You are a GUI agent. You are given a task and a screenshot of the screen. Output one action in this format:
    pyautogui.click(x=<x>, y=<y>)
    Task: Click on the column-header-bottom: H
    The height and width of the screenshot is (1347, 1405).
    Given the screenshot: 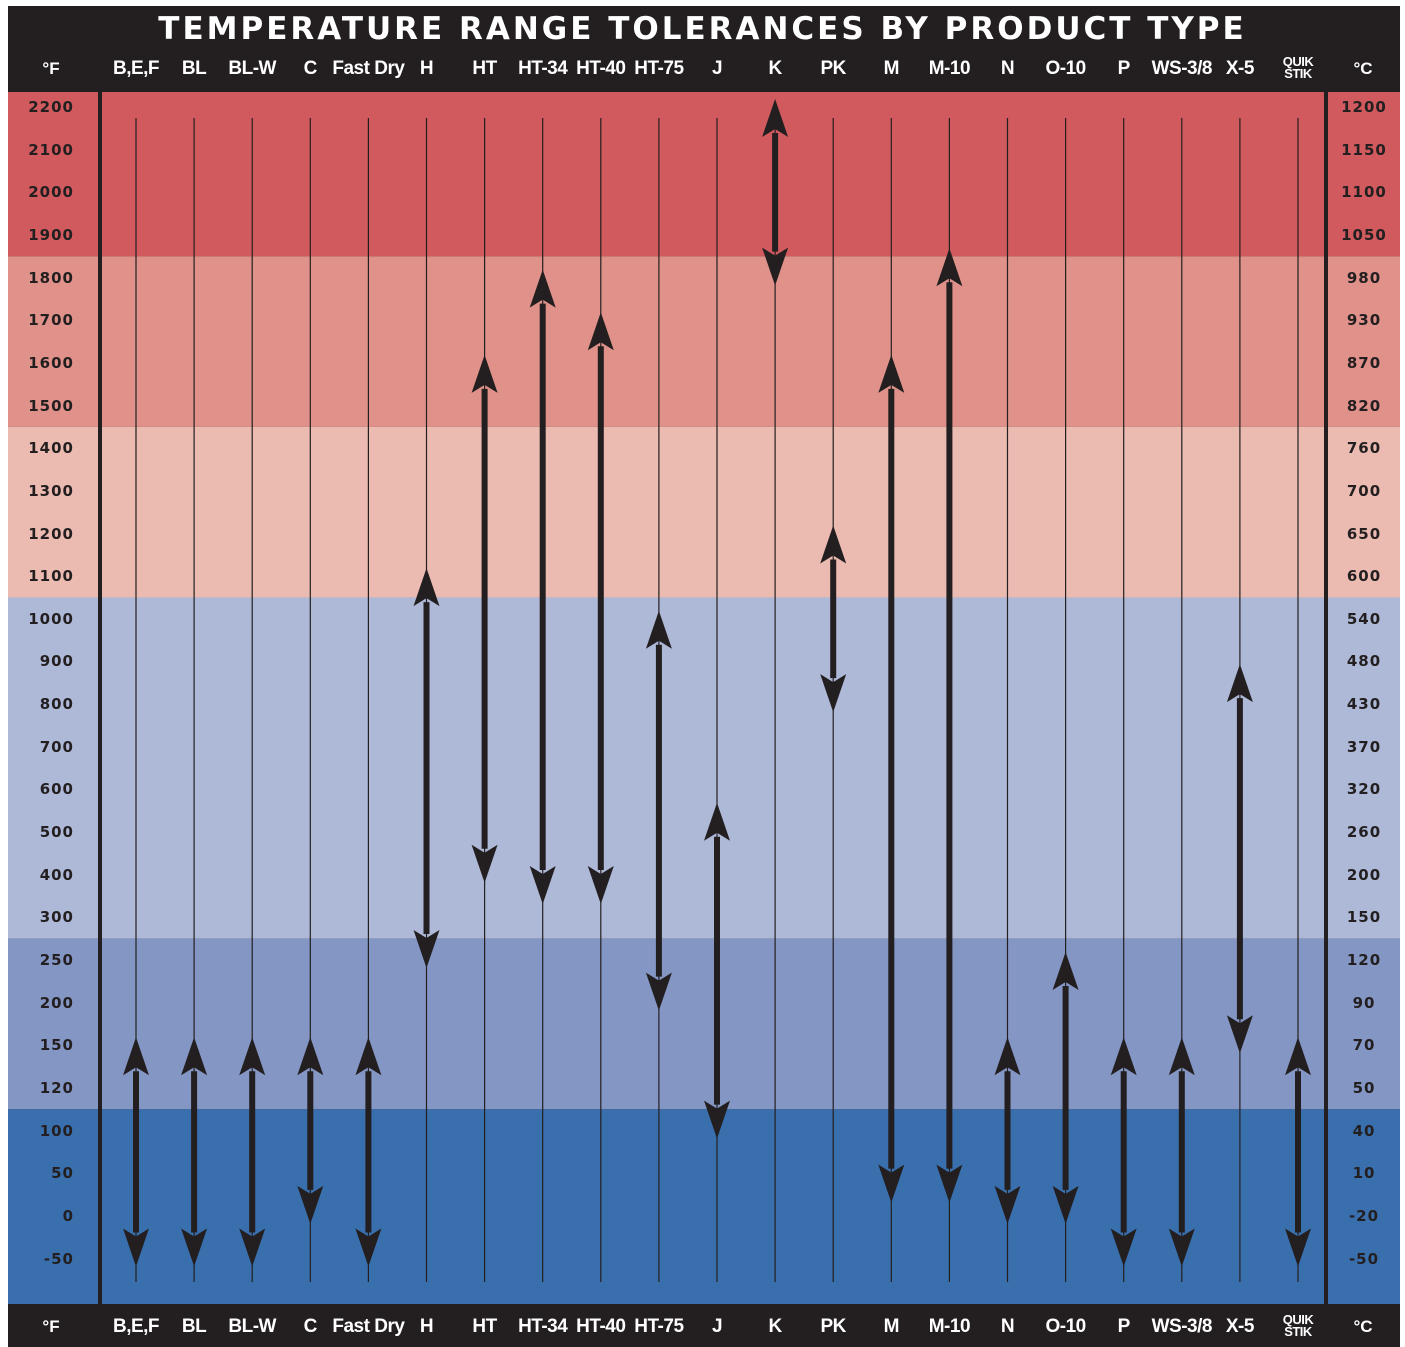 What is the action you would take?
    pyautogui.click(x=426, y=1326)
    